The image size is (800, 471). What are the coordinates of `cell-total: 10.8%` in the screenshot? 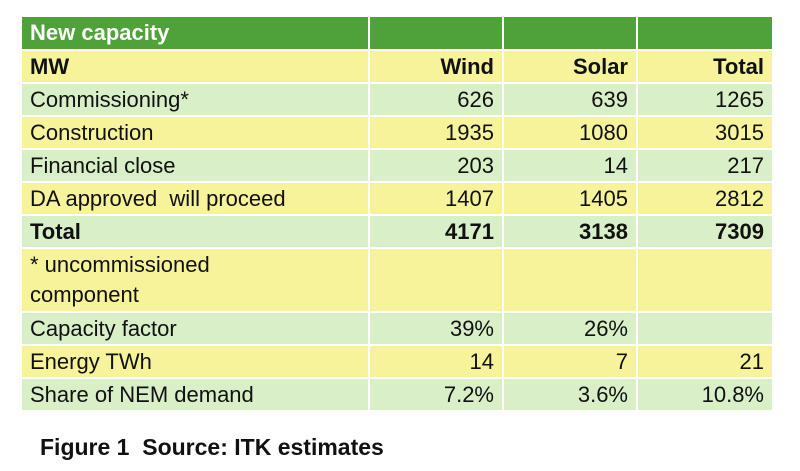 It's located at (705, 394).